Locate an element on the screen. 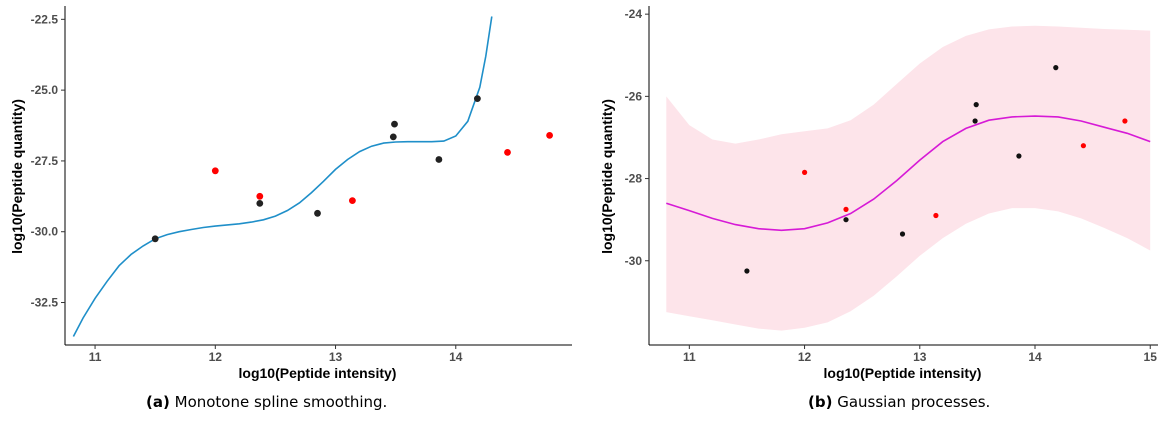  y-tick-label: -30.0 is located at coordinates (45, 232).